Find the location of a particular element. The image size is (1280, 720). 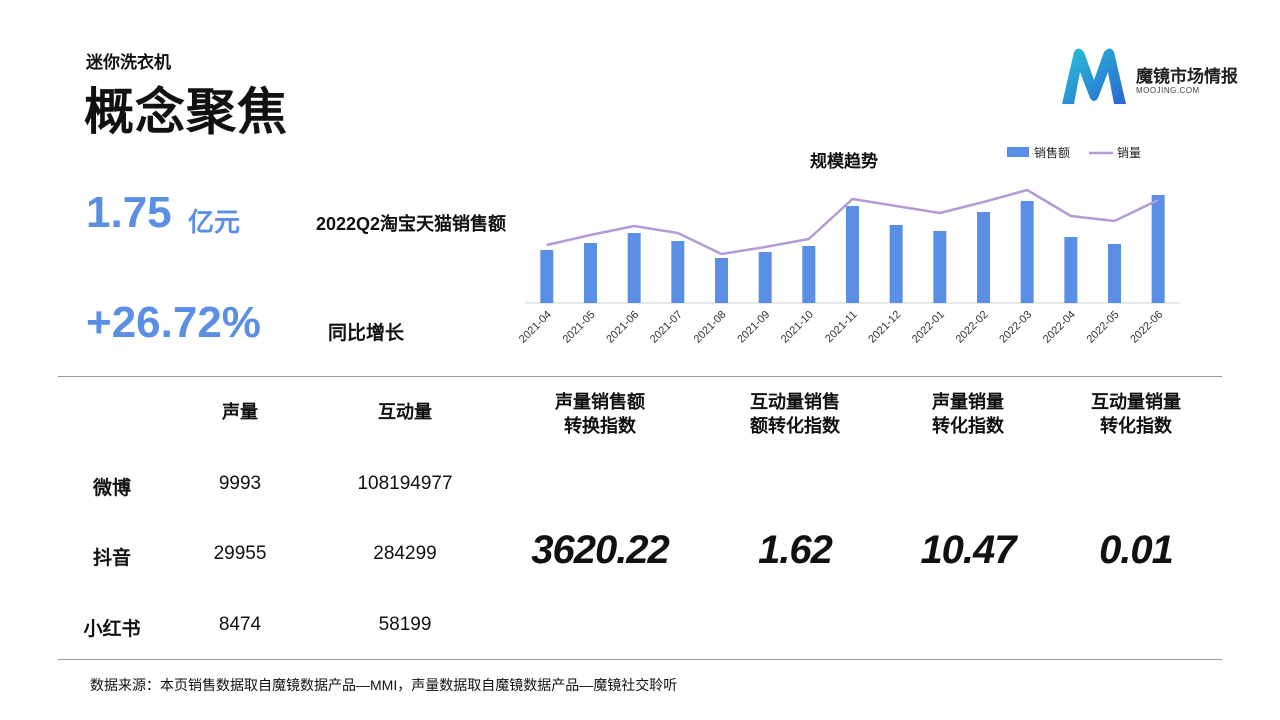

x-tick-label: 2021-07 is located at coordinates (666, 327).